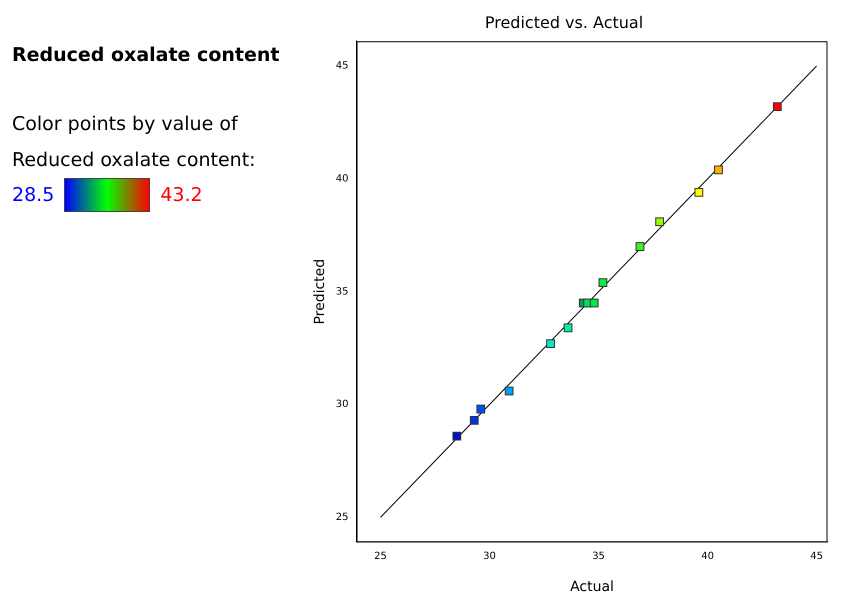 This screenshot has width=842, height=607. Describe the element at coordinates (816, 556) in the screenshot. I see `x-tick-label: 45` at that location.